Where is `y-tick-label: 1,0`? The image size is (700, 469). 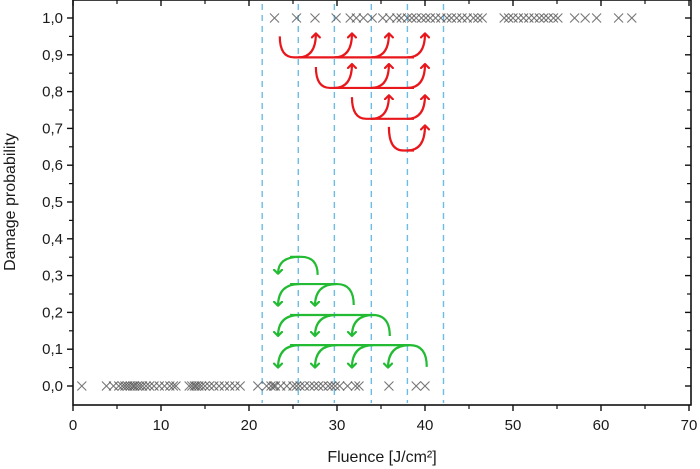
y-tick-label: 1,0 is located at coordinates (52, 18).